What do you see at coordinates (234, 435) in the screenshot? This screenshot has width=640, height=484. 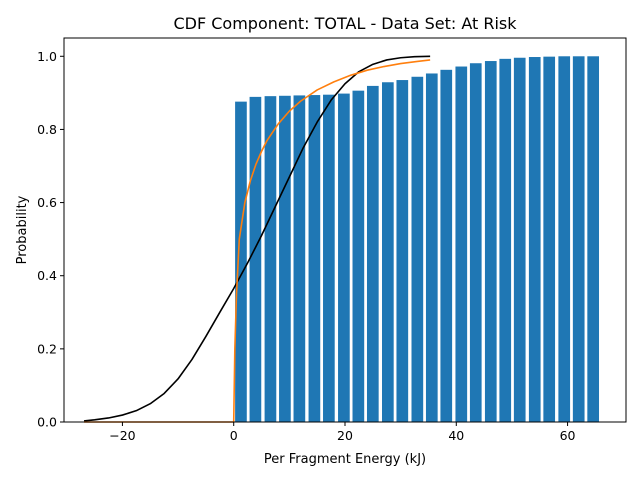 I see `x-tick-label: 0` at bounding box center [234, 435].